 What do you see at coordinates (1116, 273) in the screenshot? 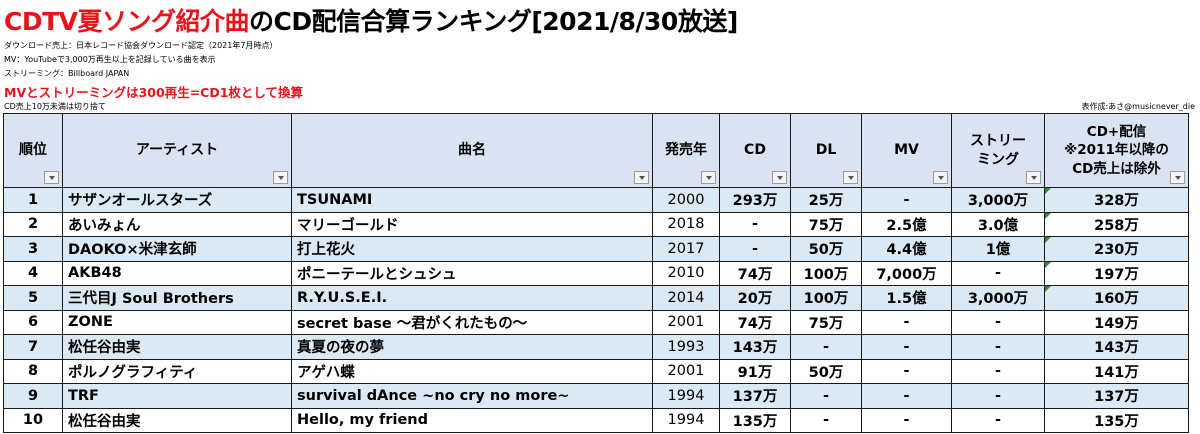
I see `total-cell: 197万` at bounding box center [1116, 273].